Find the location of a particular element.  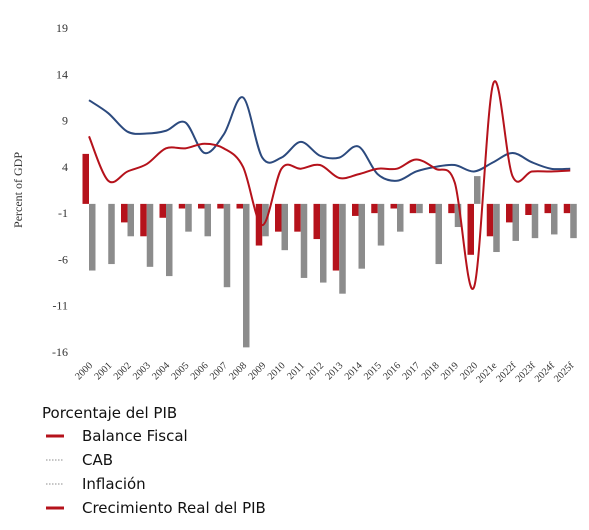

x-tick-label: 2014 is located at coordinates (354, 371).